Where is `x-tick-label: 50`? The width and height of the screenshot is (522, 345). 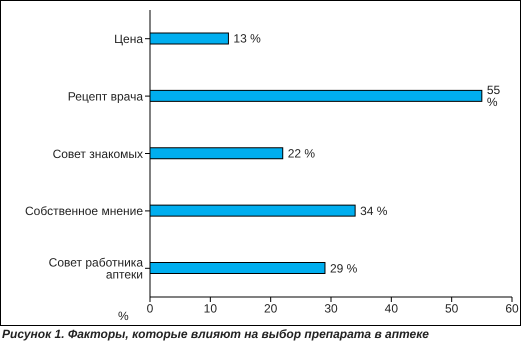 x-tick-label: 50 is located at coordinates (451, 309).